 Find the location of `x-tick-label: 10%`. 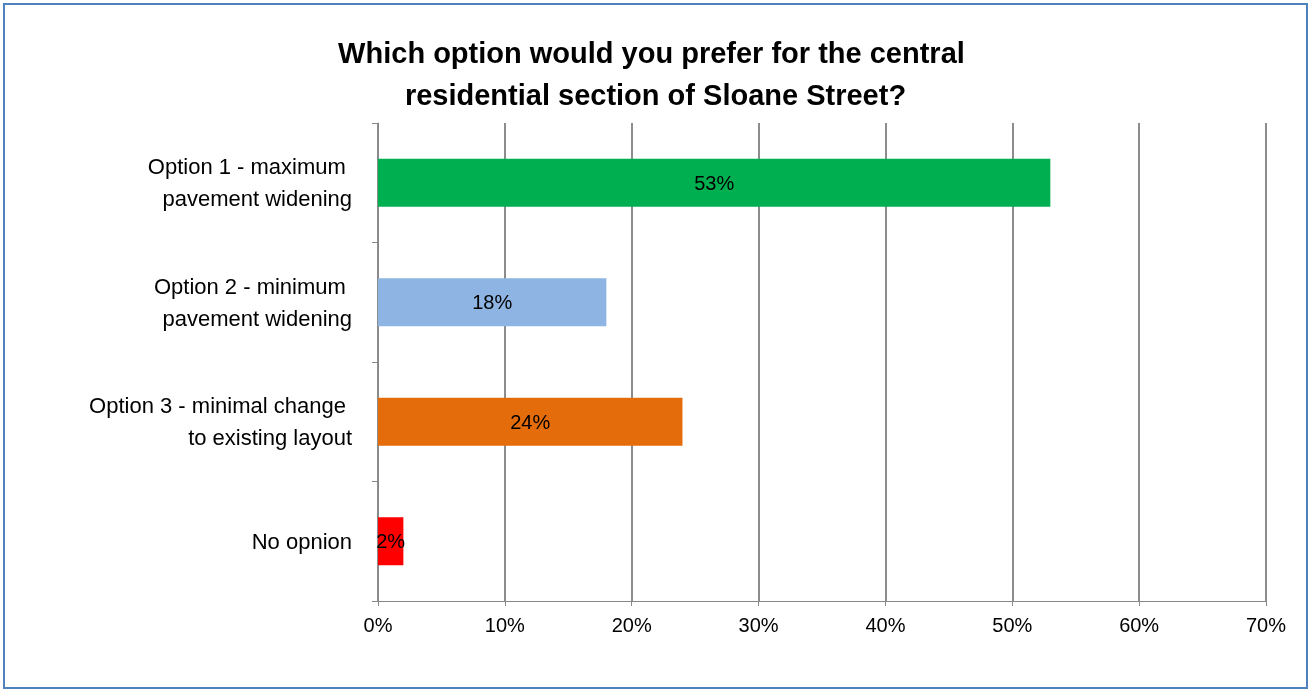

x-tick-label: 10% is located at coordinates (505, 625).